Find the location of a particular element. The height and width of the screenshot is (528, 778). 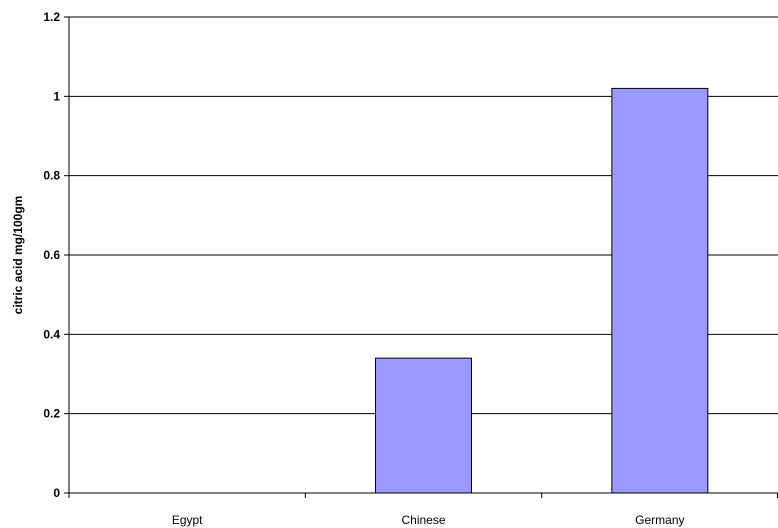

y-tick-label: 0.2 is located at coordinates (51, 414).